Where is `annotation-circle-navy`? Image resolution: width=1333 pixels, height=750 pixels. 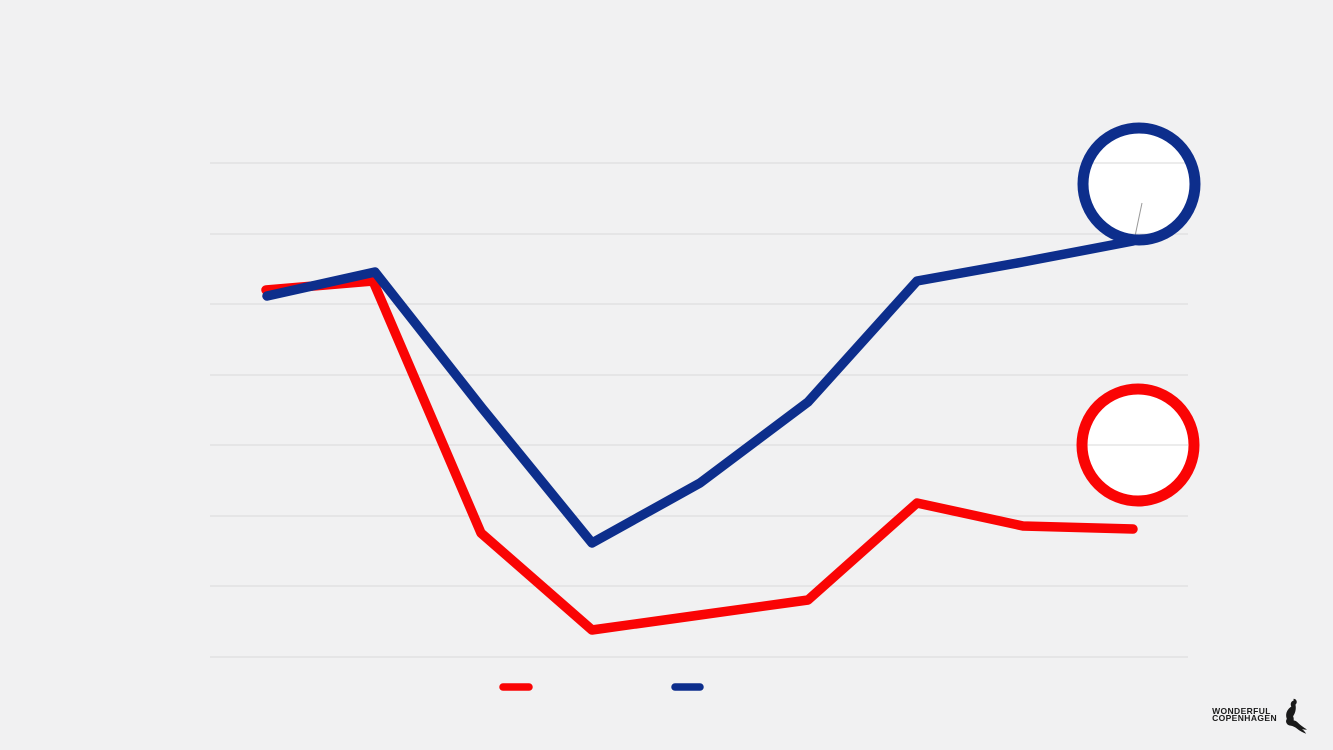
annotation-circle-navy is located at coordinates (1139, 184).